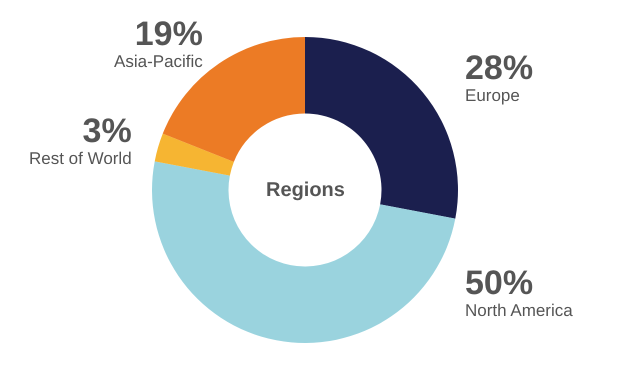 This screenshot has width=620, height=367. I want to click on slice-label: North America, so click(519, 310).